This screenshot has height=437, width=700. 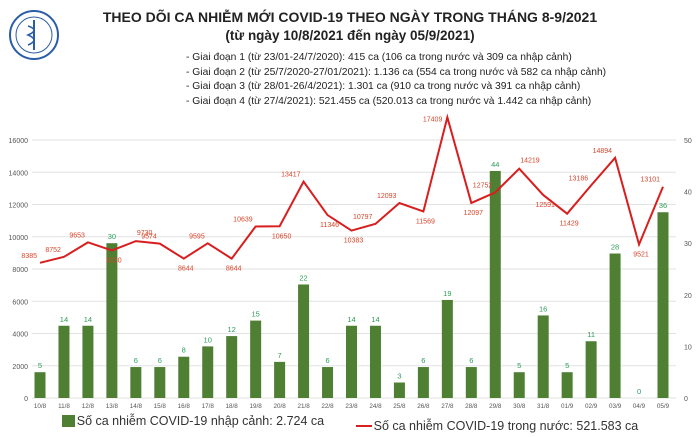 I want to click on line-value-label: 10639, so click(x=243, y=219).